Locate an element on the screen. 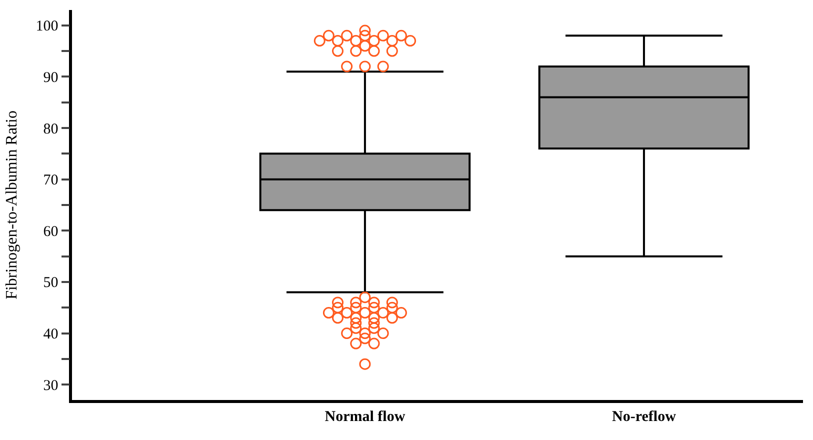 This screenshot has width=813, height=440. y-tick-label: 30 is located at coordinates (50, 386).